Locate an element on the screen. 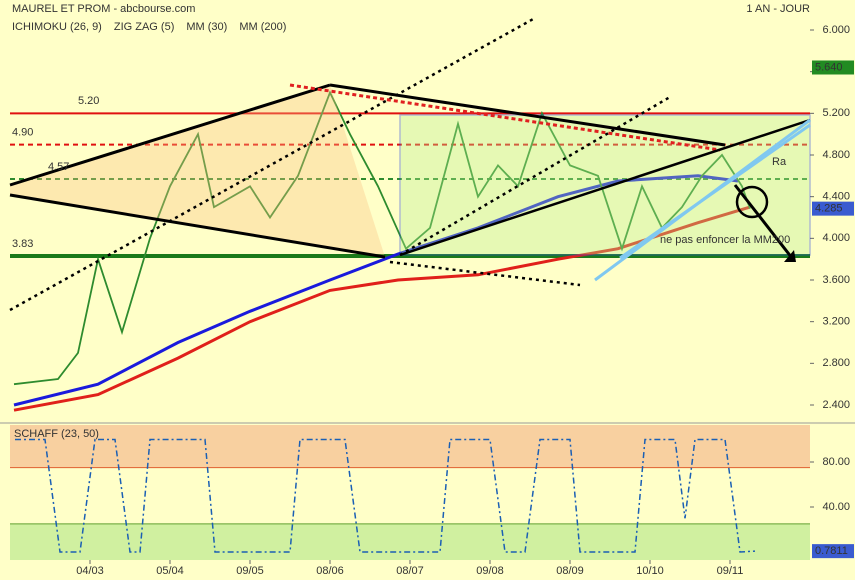  x-tick-label: 09/11 is located at coordinates (730, 571).